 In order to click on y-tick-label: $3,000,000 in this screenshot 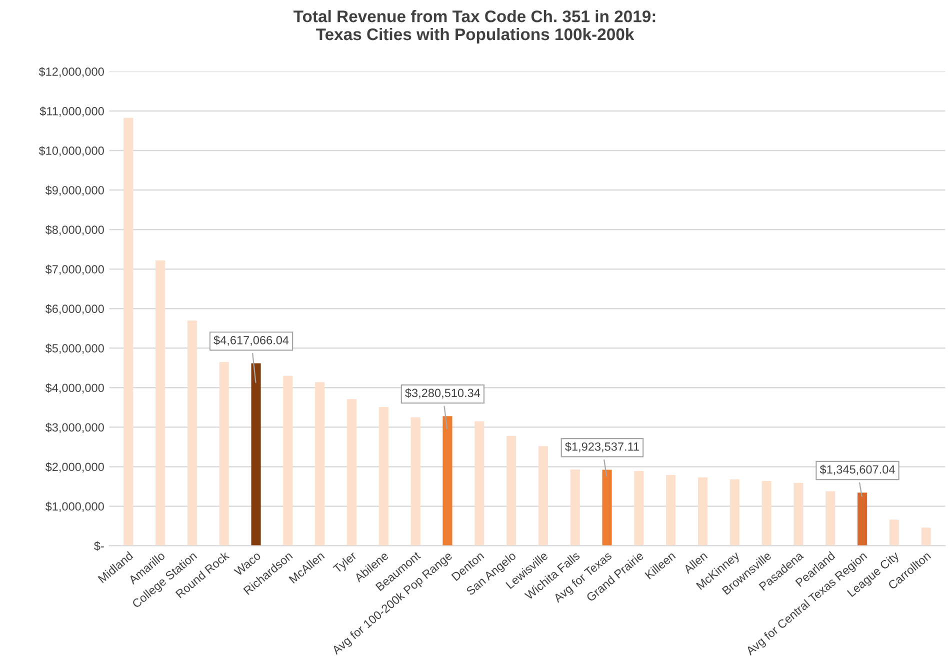, I will do `click(74, 427)`.